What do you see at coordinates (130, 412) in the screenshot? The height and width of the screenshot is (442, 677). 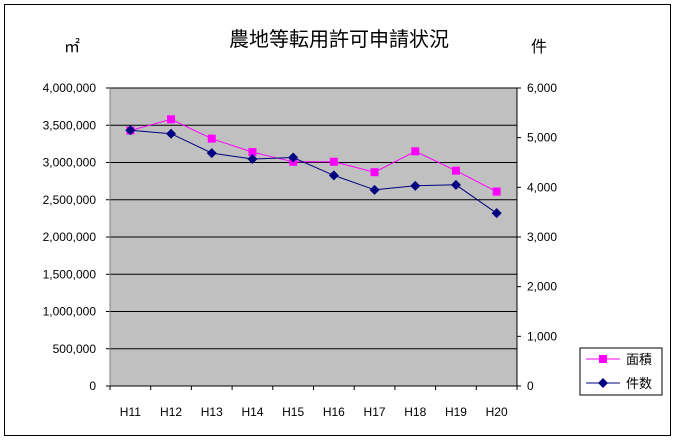 I see `x-tick-label: H11` at bounding box center [130, 412].